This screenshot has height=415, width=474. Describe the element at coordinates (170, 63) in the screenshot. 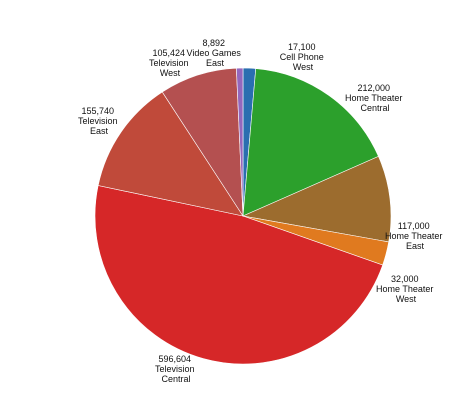

I see `data-label-television-west: 105,424 Television West` at that location.